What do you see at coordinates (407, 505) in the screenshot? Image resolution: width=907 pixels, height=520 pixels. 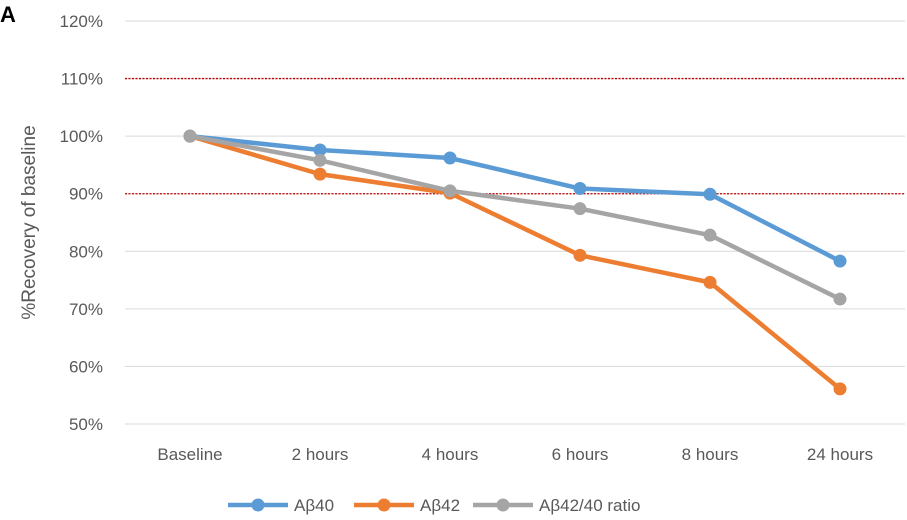 I see `legend-item-2: Aβ42` at bounding box center [407, 505].